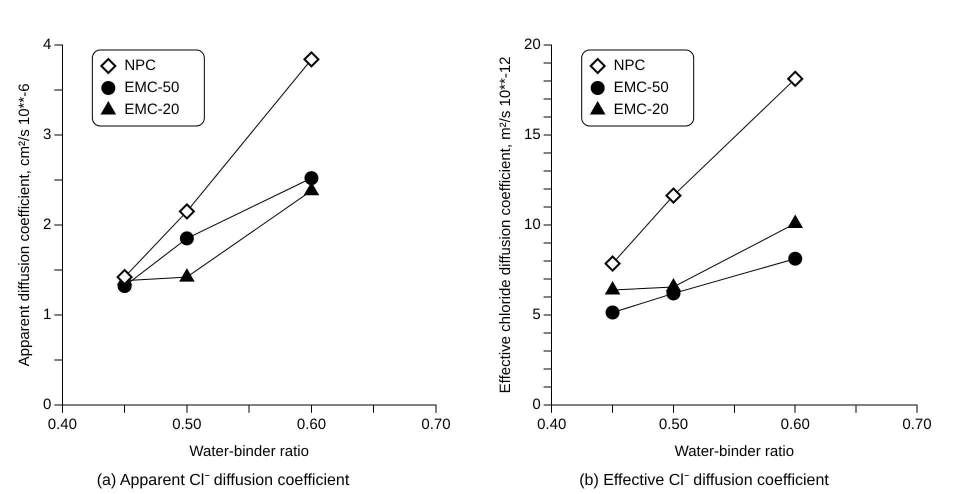 The height and width of the screenshot is (494, 962). I want to click on y-tick-label: 5, so click(536, 314).